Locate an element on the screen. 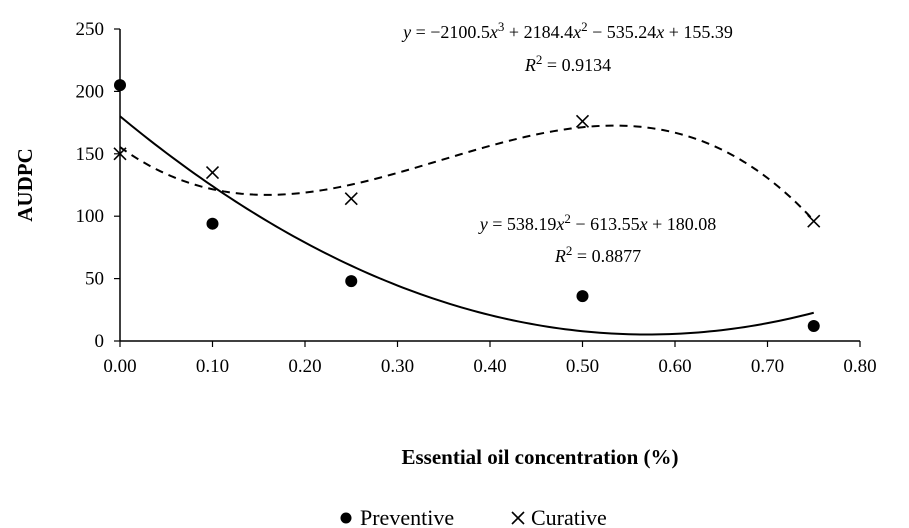  y-tick-label: 50 is located at coordinates (94, 279).